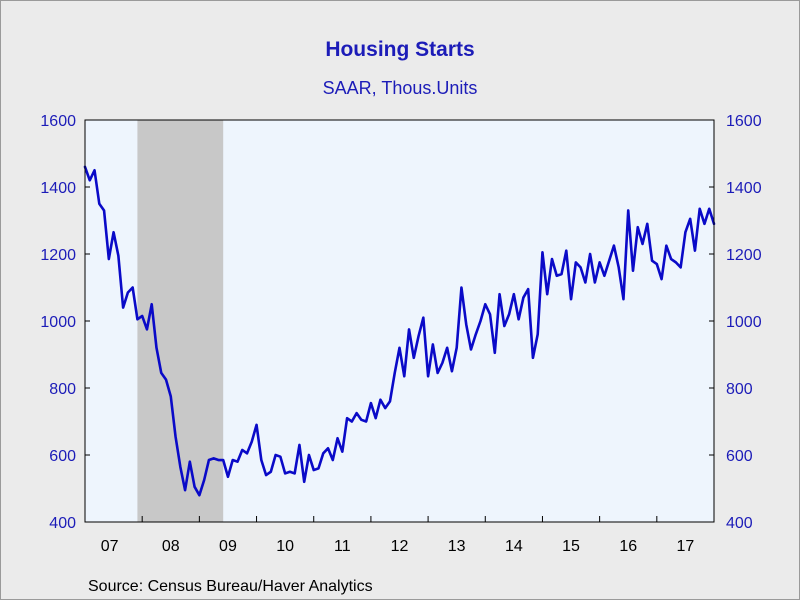  I want to click on x-tick-label: 16, so click(628, 546).